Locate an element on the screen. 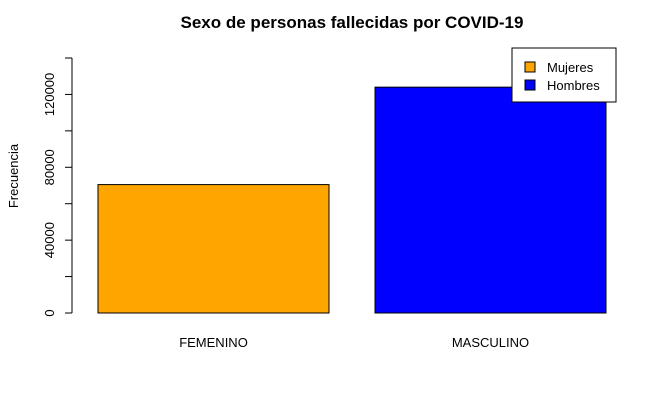 Image resolution: width=666 pixels, height=411 pixels. y-tick-label: 120000 is located at coordinates (49, 94).